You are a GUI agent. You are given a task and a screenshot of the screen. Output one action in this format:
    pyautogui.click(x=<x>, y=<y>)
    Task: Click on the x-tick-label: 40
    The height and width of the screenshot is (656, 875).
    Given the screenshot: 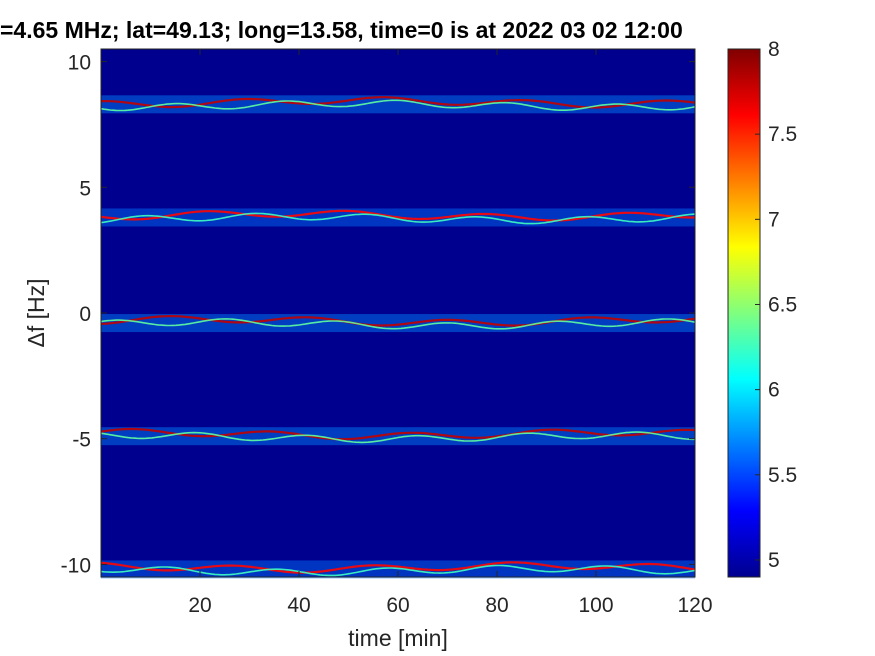 What is the action you would take?
    pyautogui.click(x=298, y=605)
    